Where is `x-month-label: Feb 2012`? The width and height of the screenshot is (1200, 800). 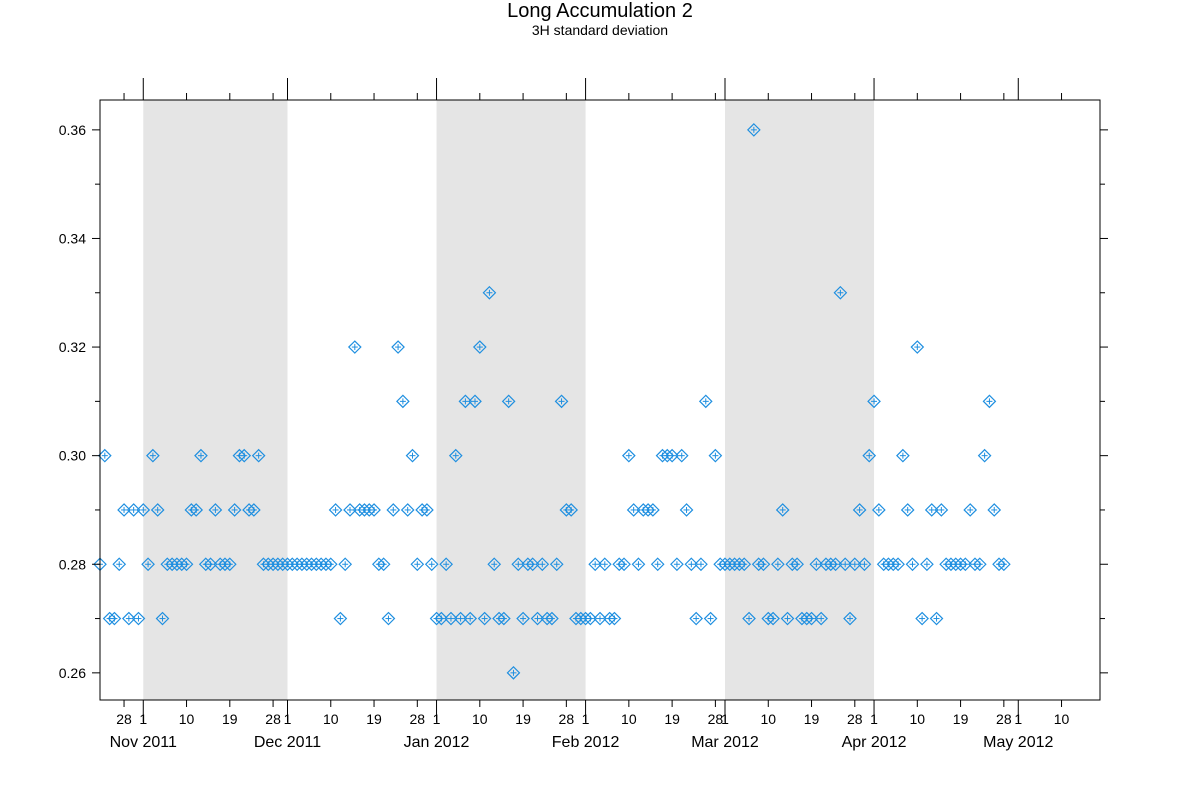 x-month-label: Feb 2012 is located at coordinates (586, 742).